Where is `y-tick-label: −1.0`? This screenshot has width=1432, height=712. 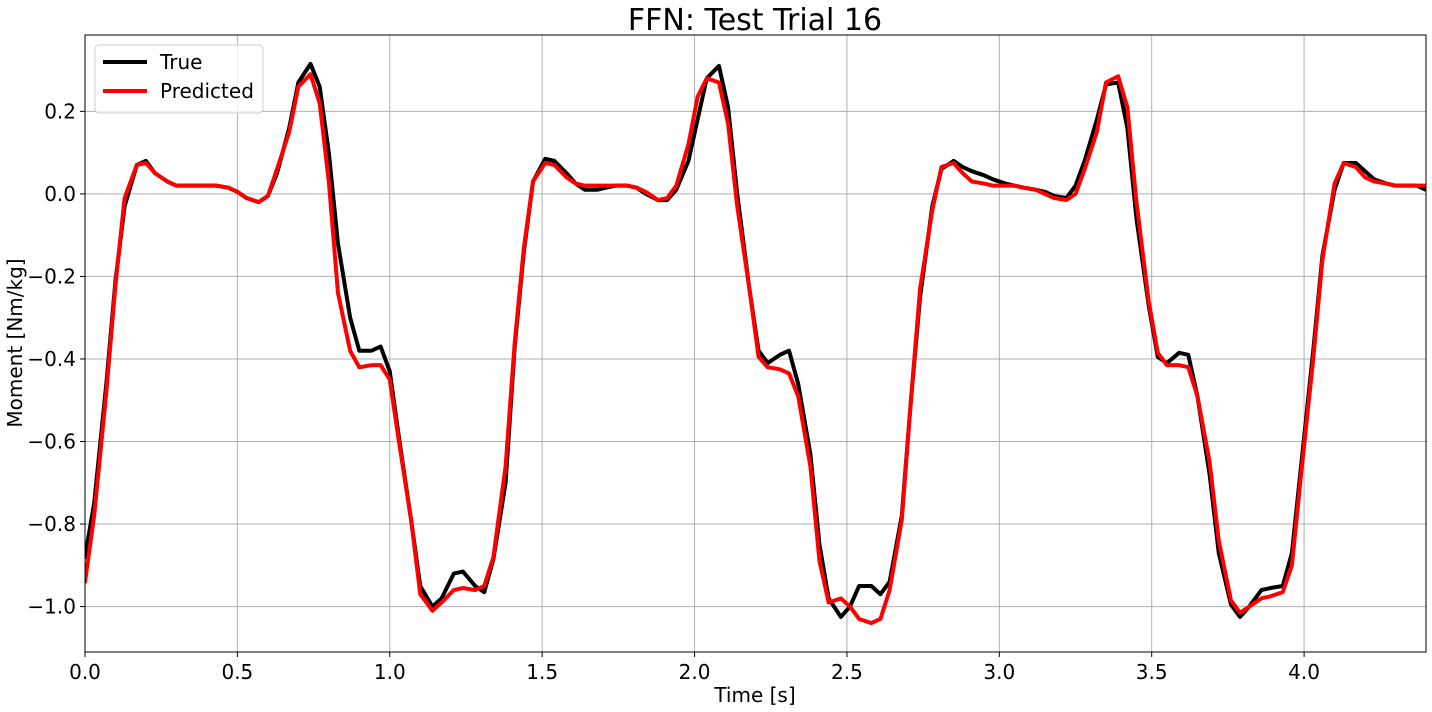
y-tick-label: −1.0 is located at coordinates (51, 607).